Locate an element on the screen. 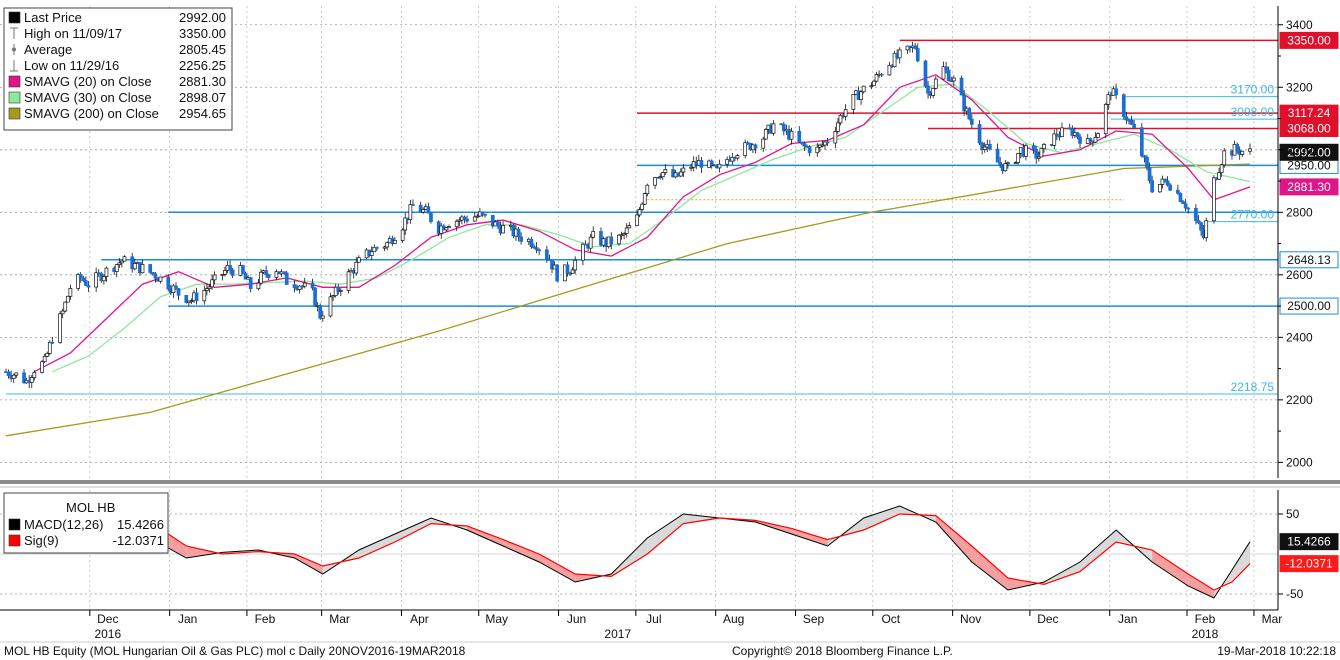 This screenshot has height=660, width=1340. price-tick-label: 2800 is located at coordinates (1299, 212).